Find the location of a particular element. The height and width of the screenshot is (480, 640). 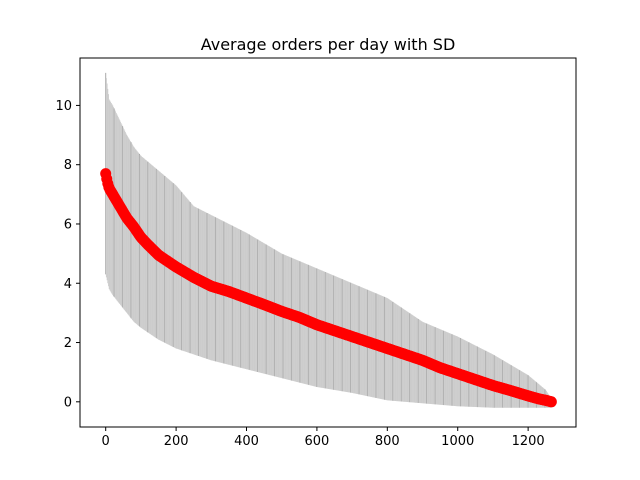

x-tick-label: 600 is located at coordinates (316, 441).